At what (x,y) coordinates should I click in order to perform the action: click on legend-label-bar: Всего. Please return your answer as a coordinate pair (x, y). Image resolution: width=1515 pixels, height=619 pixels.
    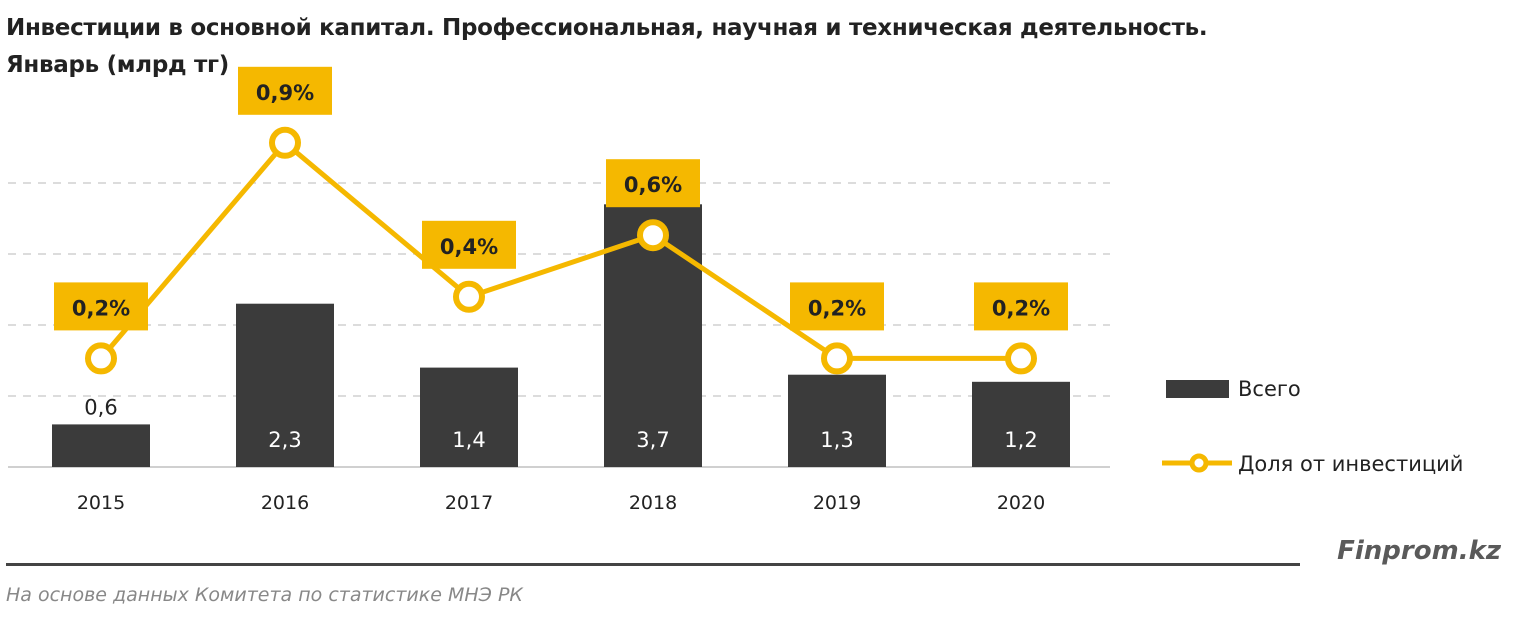
    Looking at the image, I should click on (1269, 389).